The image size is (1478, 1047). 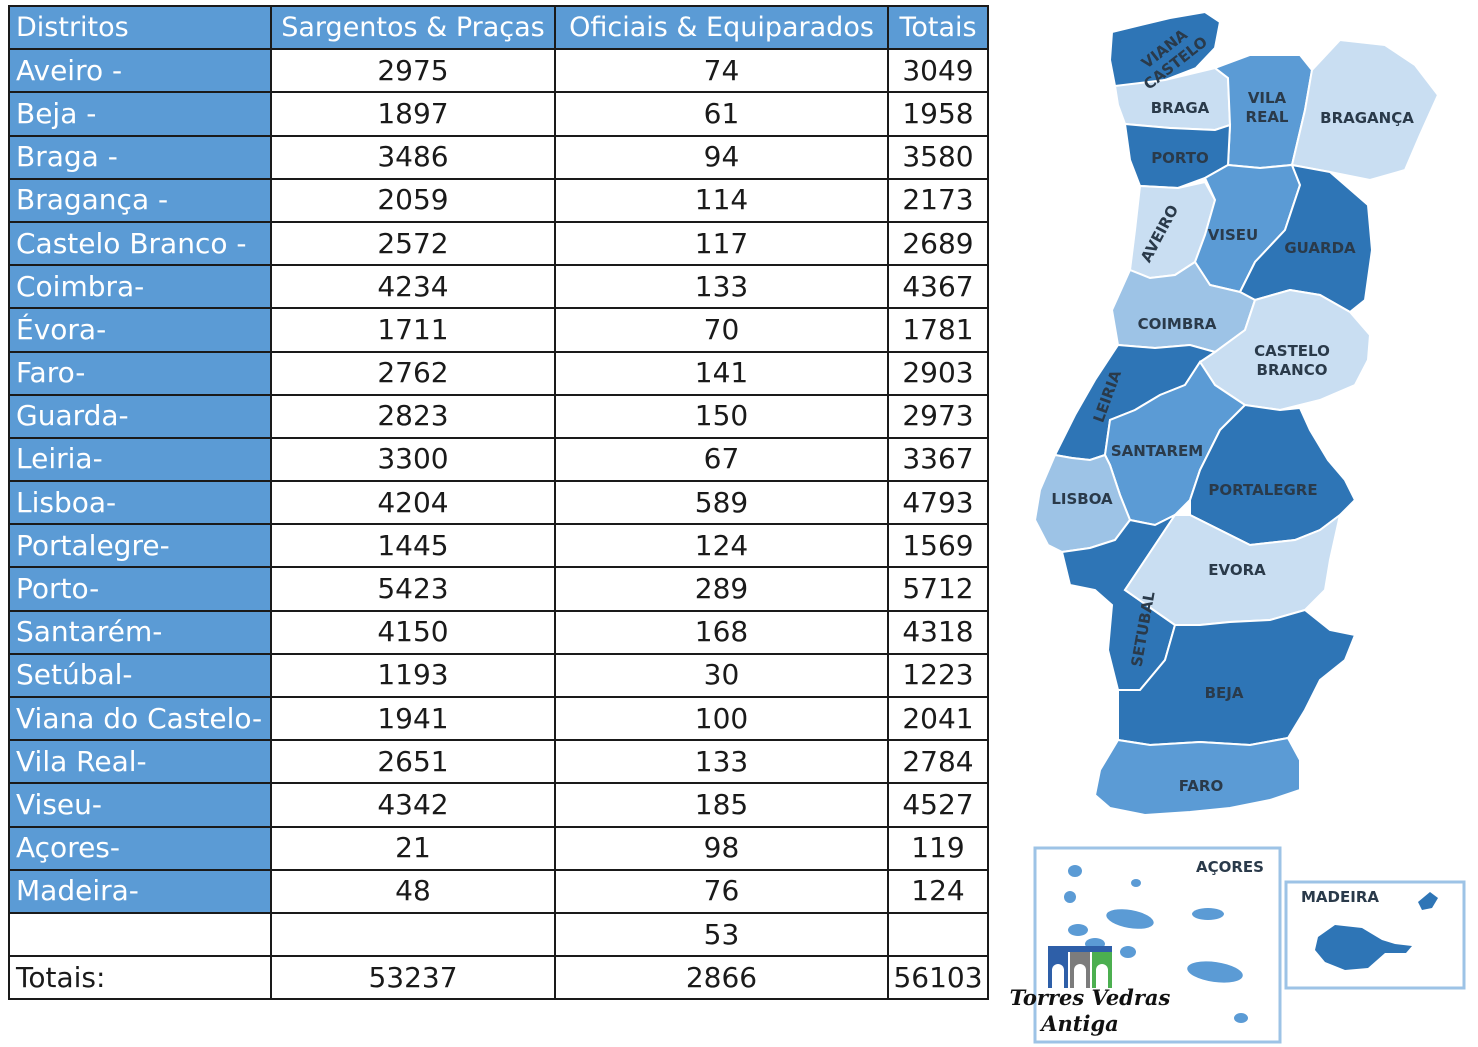 What do you see at coordinates (721, 589) in the screenshot?
I see `oficiais-cell: 289` at bounding box center [721, 589].